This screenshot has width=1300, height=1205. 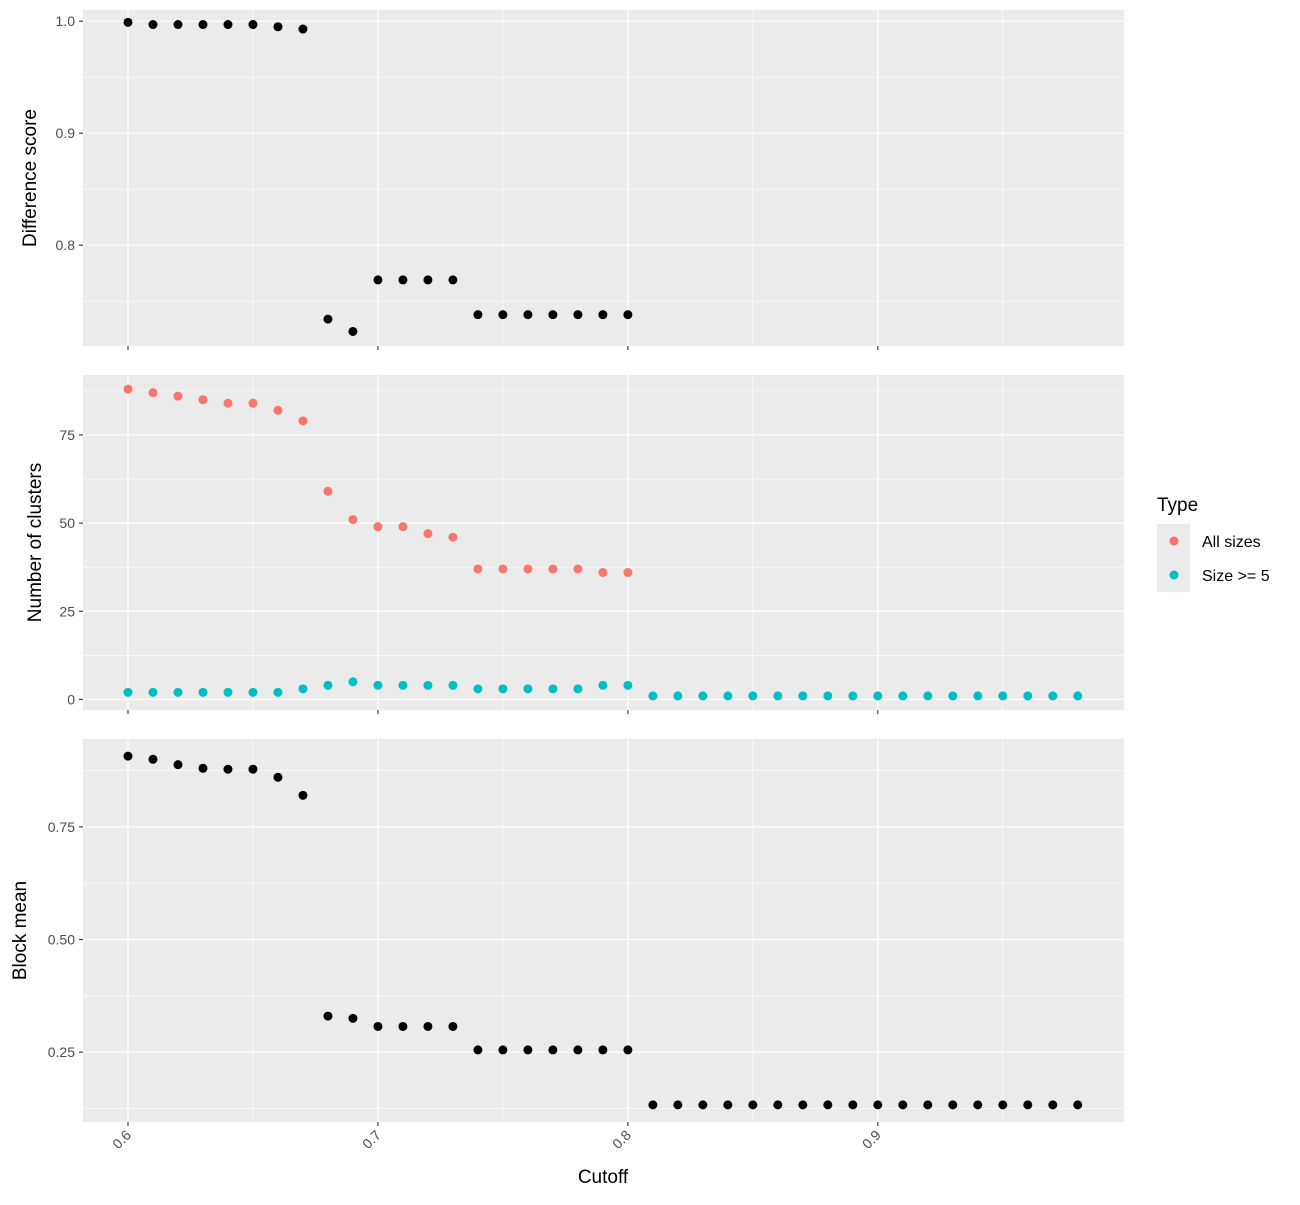 I want to click on y-tick-label: 50, so click(x=67, y=523).